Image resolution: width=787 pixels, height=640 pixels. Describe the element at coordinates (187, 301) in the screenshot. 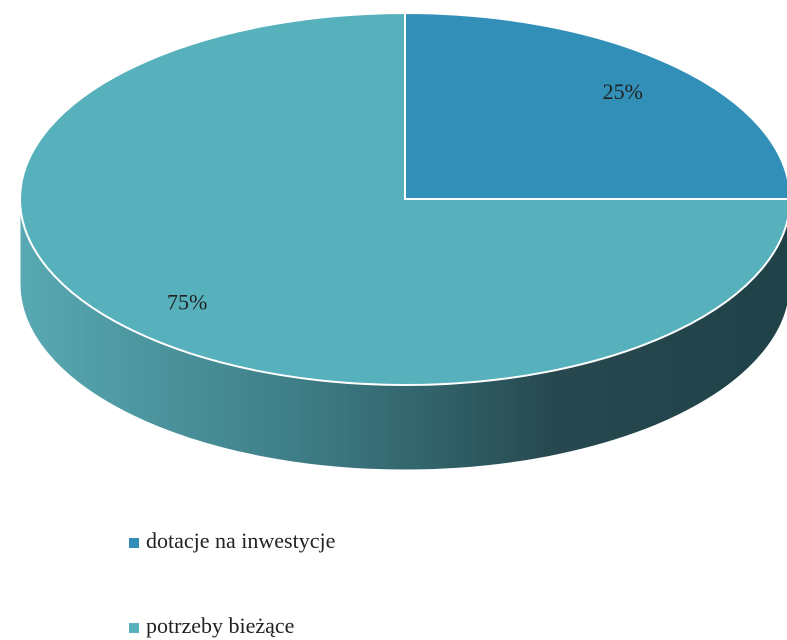

I see `data-label: 75%` at that location.